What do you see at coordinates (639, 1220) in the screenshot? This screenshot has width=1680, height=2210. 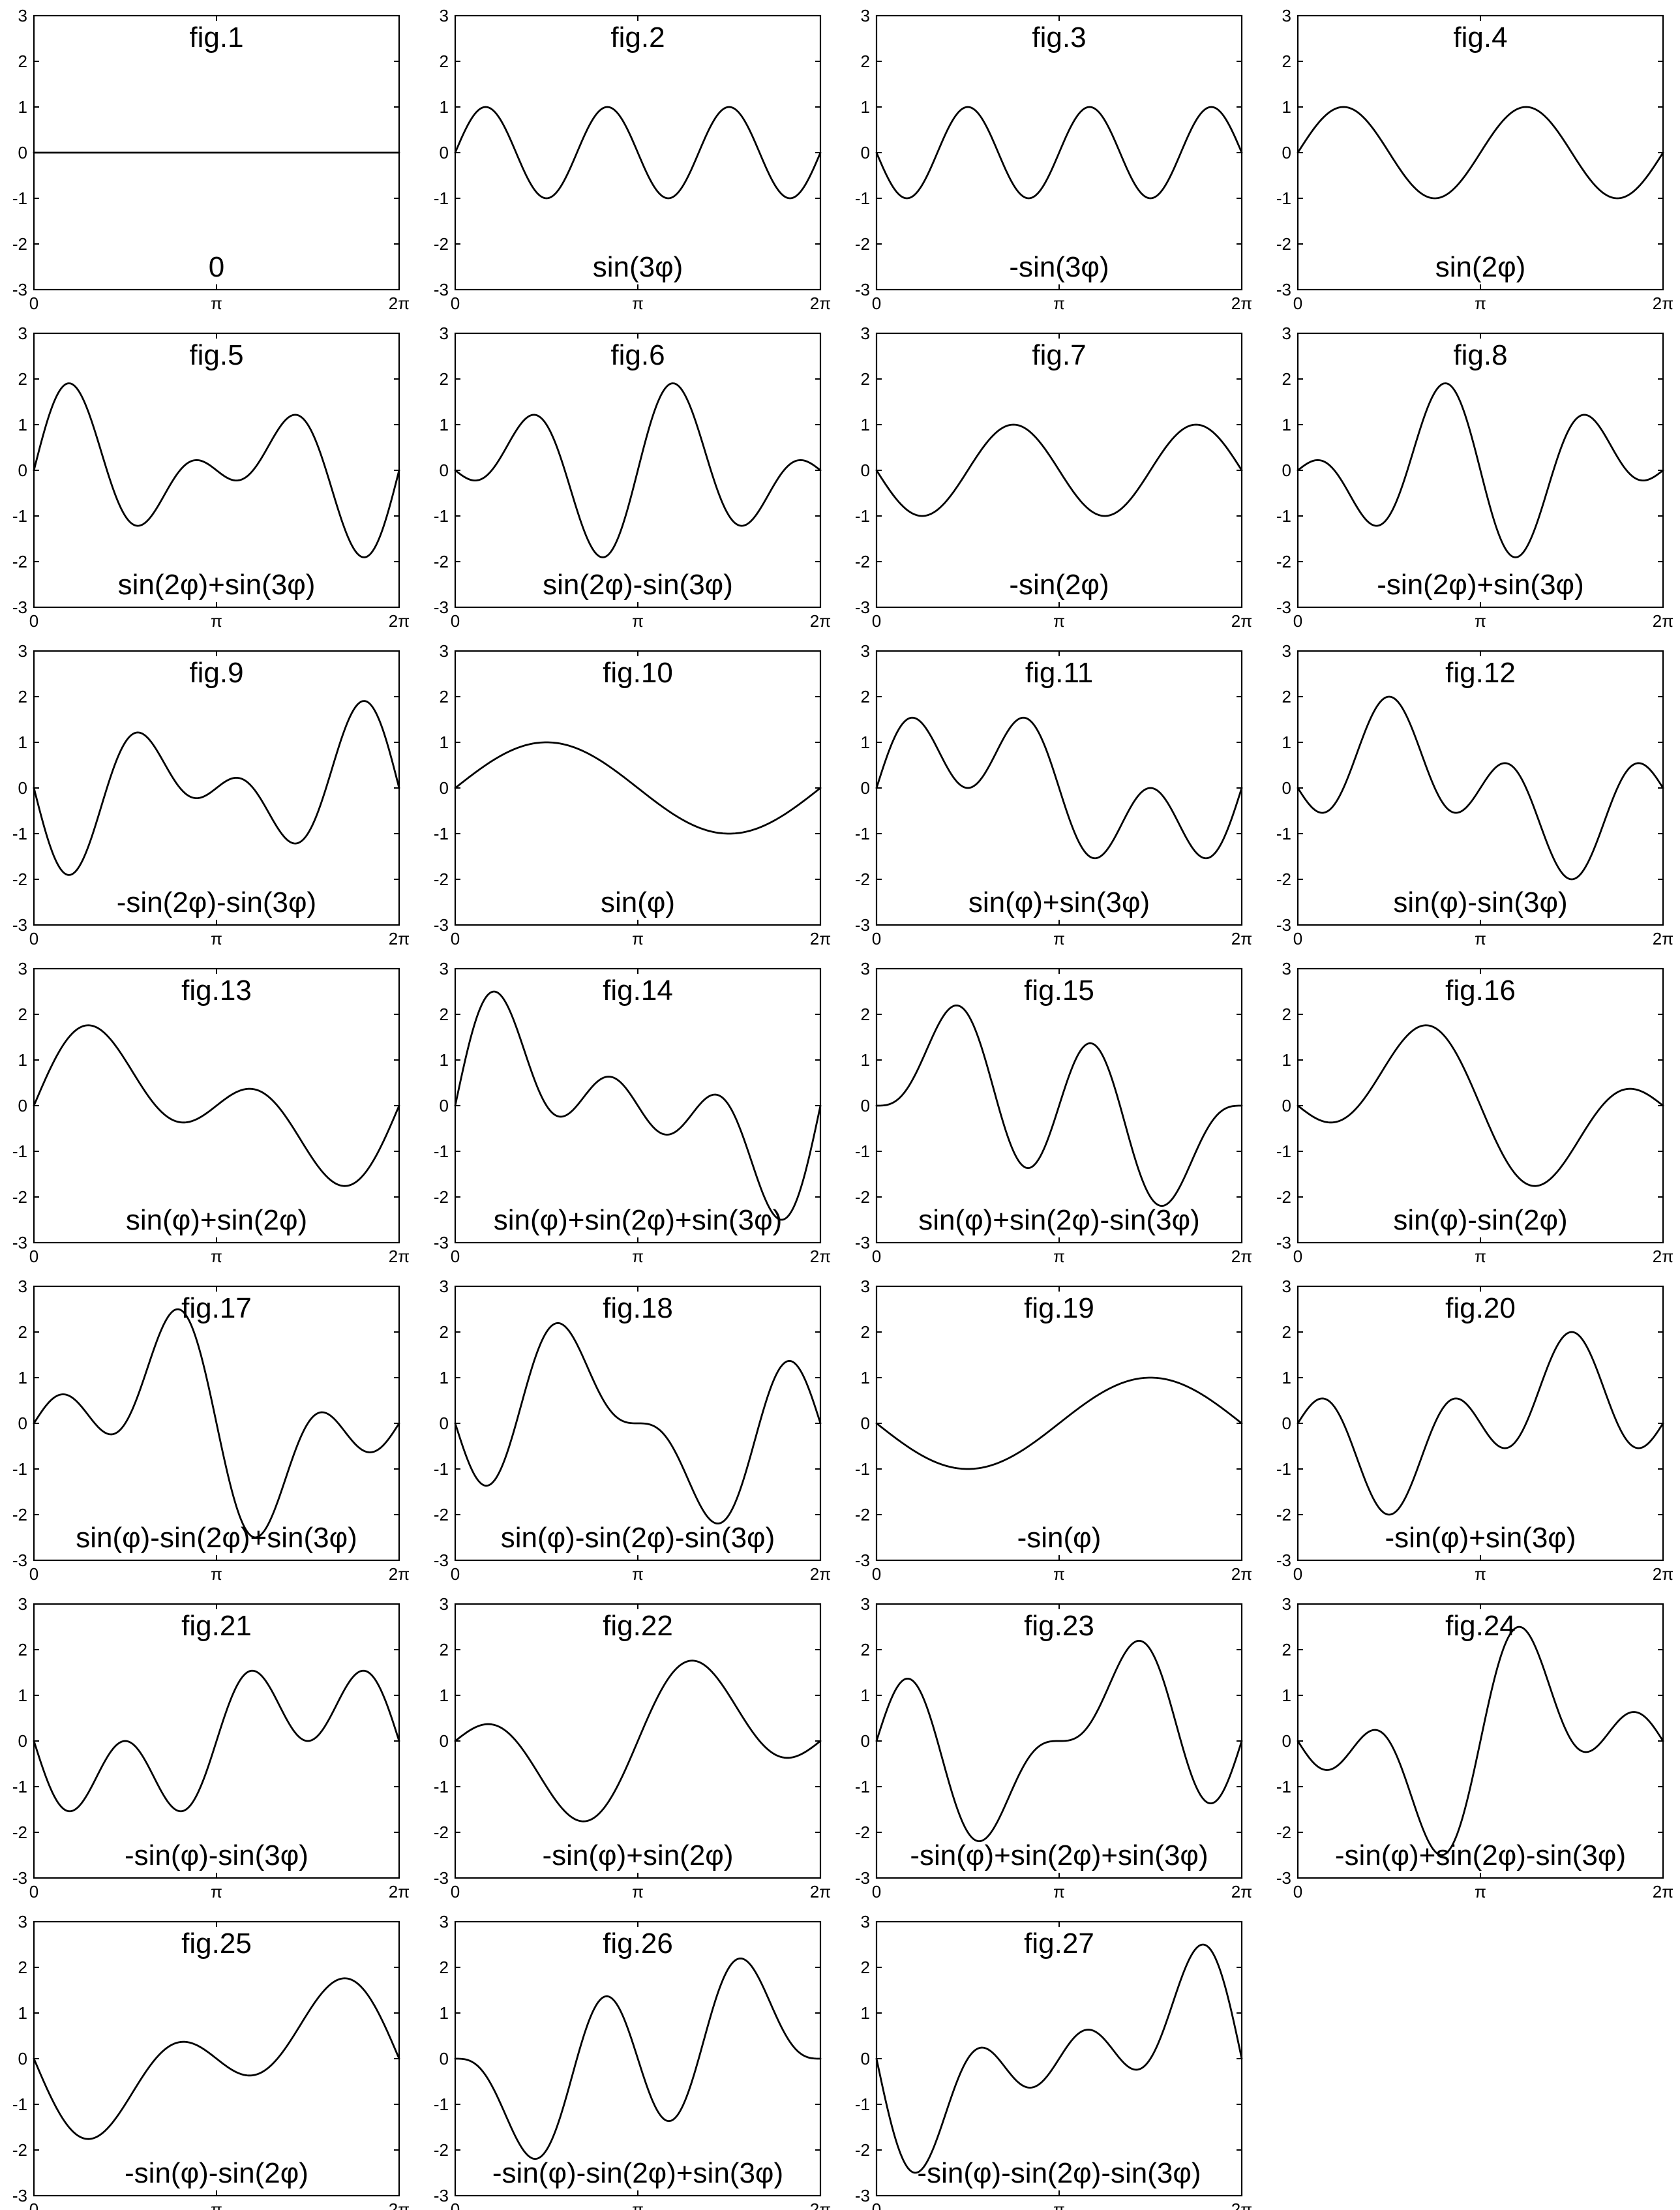 I see `formula-label: sin(φ)+sin(2φ)+sin(3φ)` at bounding box center [639, 1220].